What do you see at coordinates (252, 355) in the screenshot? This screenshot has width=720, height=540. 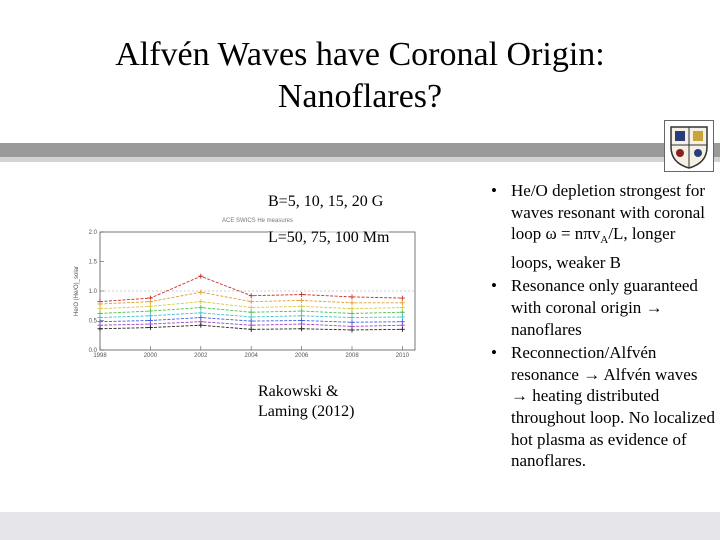 I see `chart-x-tick-label: 2004` at bounding box center [252, 355].